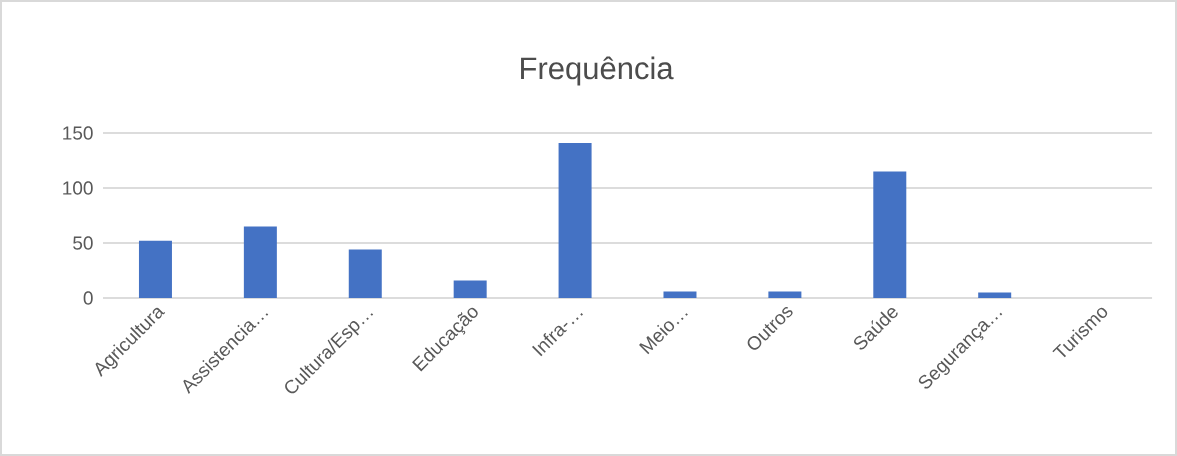 This screenshot has width=1177, height=456. I want to click on y-tick-label: 100, so click(78, 188).